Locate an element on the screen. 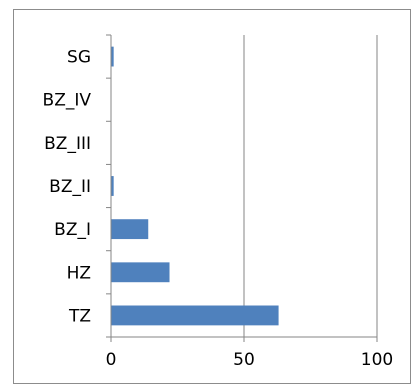  y-tick-label-bz_iii: BZ_III is located at coordinates (67, 144).